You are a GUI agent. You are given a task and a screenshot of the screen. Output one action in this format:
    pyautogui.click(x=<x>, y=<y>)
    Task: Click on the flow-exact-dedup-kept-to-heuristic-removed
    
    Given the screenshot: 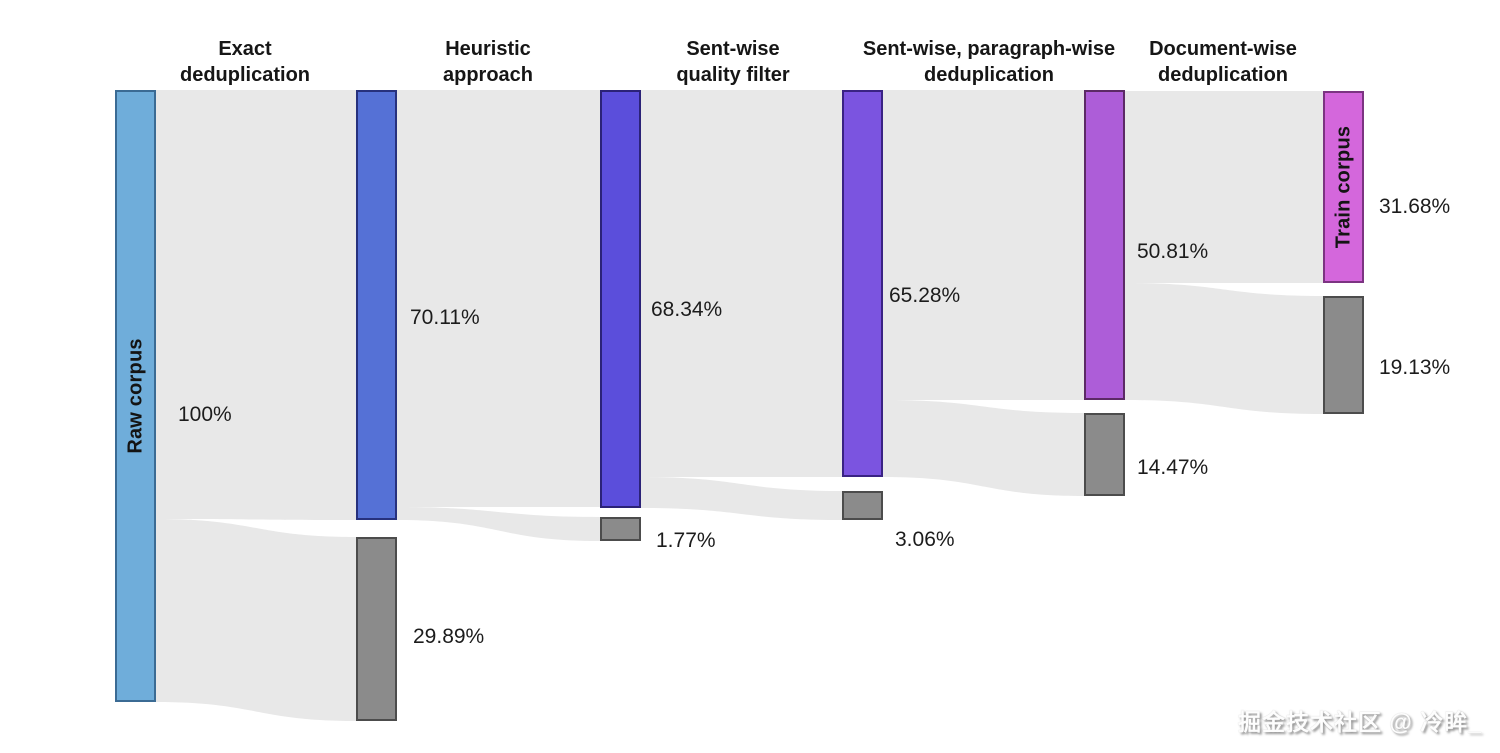 What is the action you would take?
    pyautogui.click(x=498, y=524)
    